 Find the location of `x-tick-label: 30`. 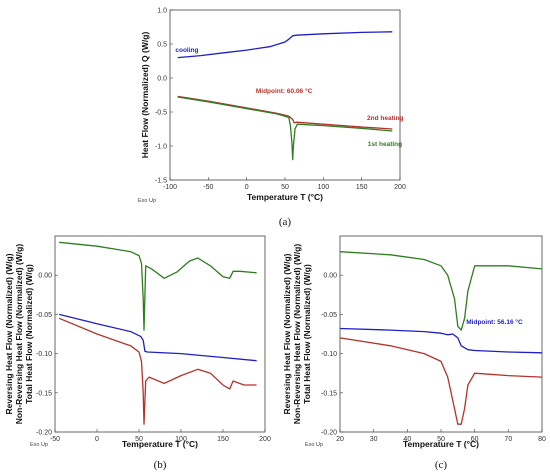

x-tick-label: 30 is located at coordinates (374, 439).